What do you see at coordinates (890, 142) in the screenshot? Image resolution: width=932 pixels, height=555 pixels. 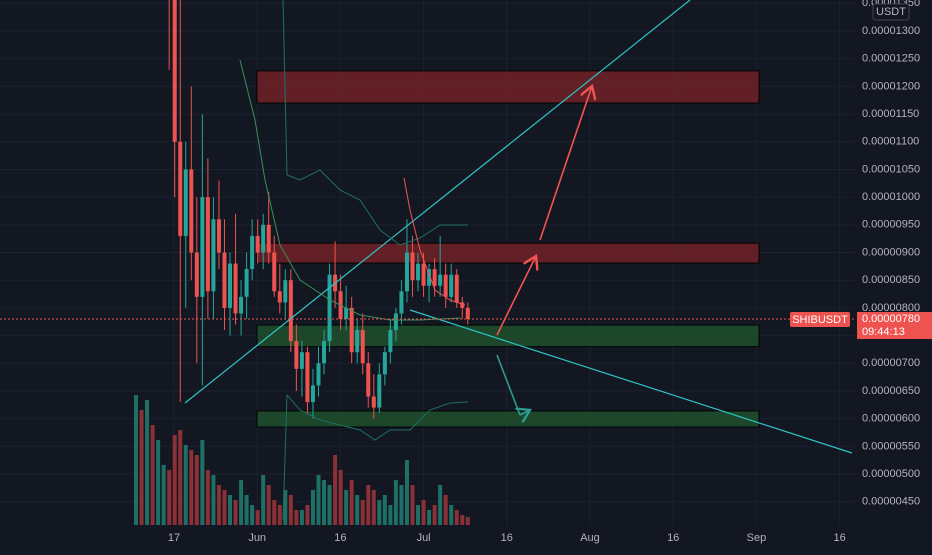 I see `y-tick-label: 0.00001100` at bounding box center [890, 142].